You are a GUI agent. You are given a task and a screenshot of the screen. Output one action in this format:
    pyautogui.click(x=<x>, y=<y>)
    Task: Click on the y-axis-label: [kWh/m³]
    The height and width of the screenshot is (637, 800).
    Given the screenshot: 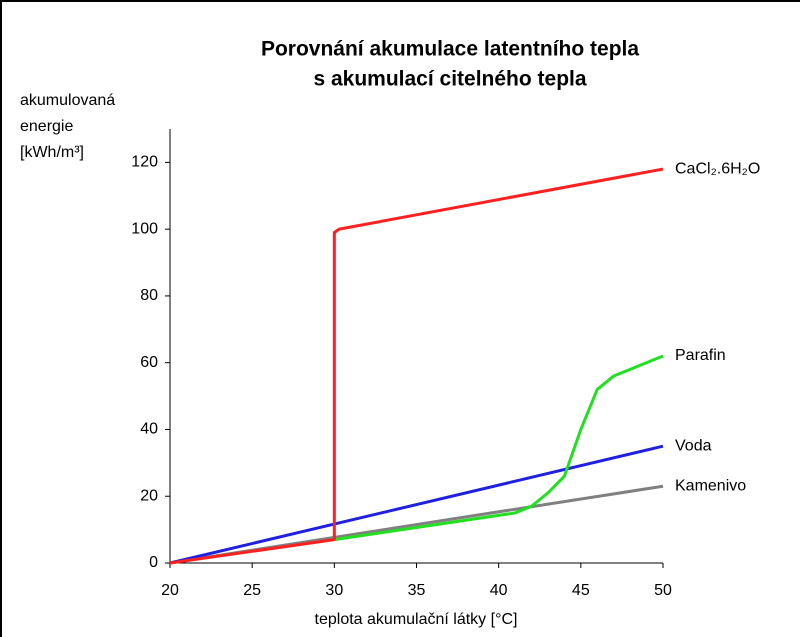 What is the action you would take?
    pyautogui.click(x=52, y=152)
    